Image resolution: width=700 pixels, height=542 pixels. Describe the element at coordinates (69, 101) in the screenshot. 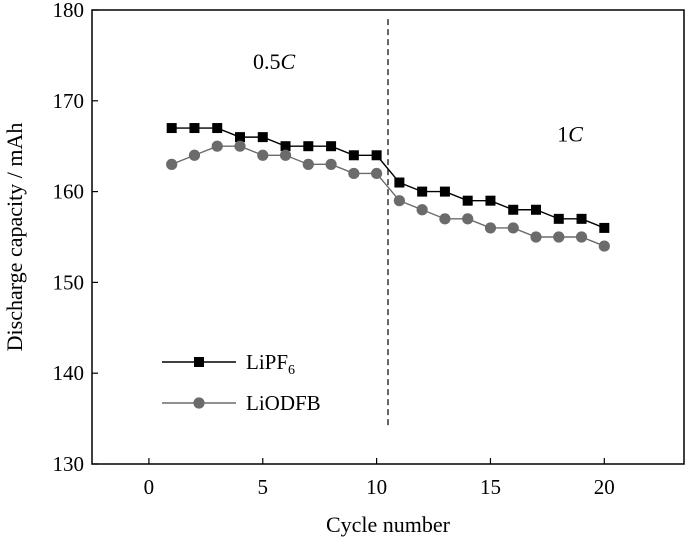

I see `y-tick-label: 170` at that location.